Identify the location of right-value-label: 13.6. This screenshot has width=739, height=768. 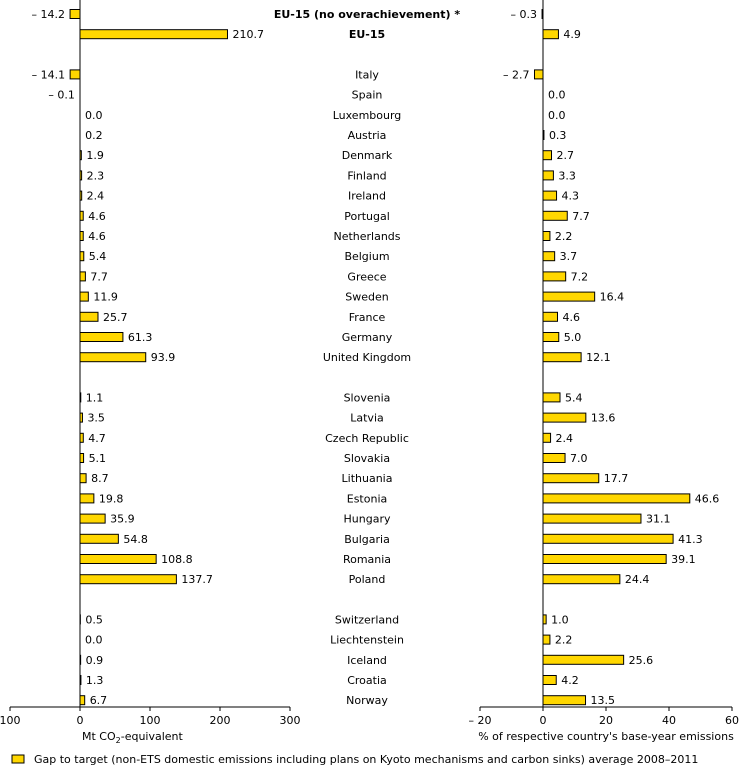
(603, 418).